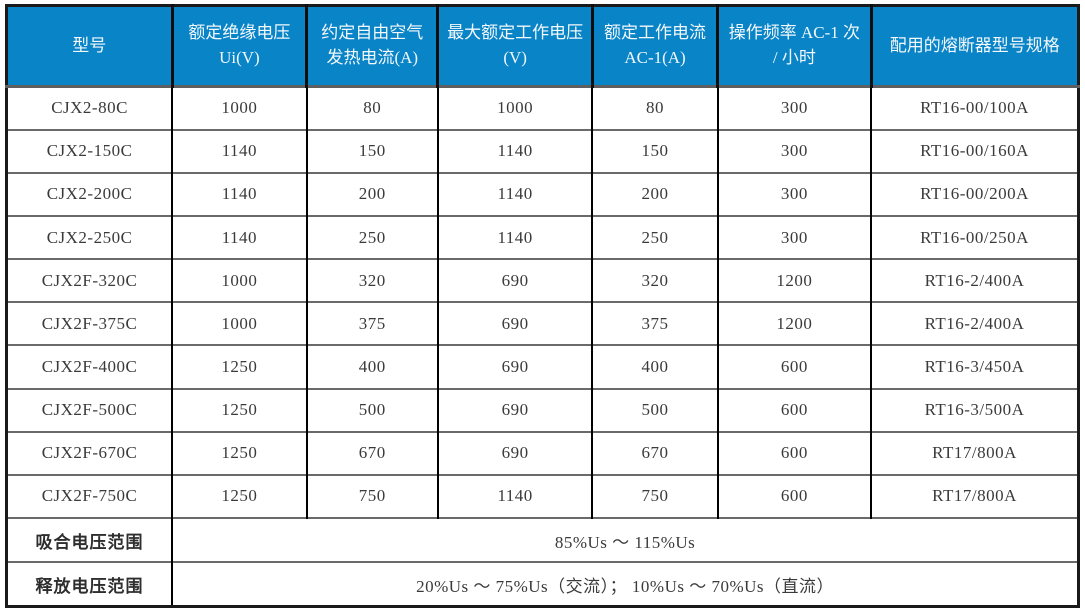 The width and height of the screenshot is (1085, 612). I want to click on pickup-voltage-row: 吸合电压范围 85%Us ～ 115%Us, so click(542, 540).